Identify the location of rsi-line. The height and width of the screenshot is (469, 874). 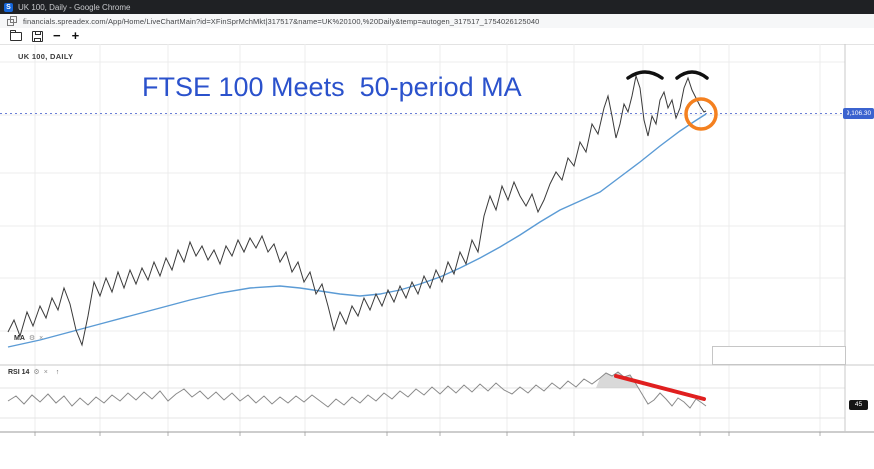
(357, 390).